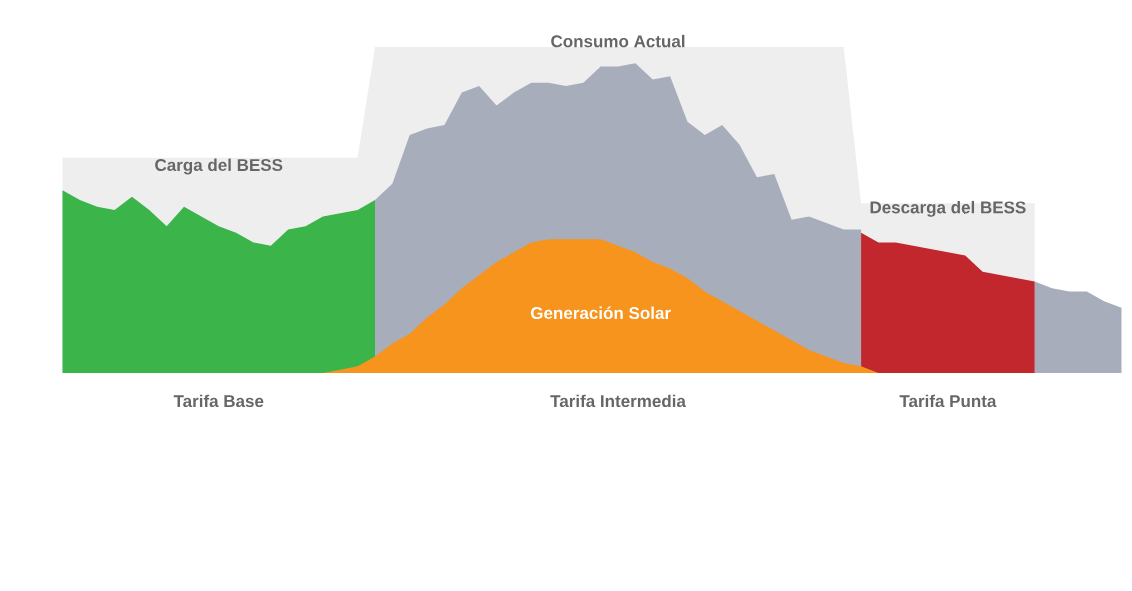 The image size is (1132, 591). Describe the element at coordinates (948, 401) in the screenshot. I see `text: Tarifa Punta` at that location.